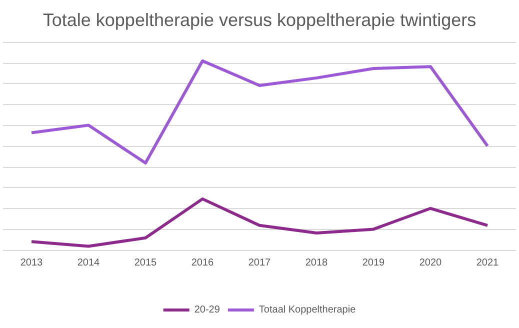  I want to click on x-tick-label: 2017, so click(260, 263).